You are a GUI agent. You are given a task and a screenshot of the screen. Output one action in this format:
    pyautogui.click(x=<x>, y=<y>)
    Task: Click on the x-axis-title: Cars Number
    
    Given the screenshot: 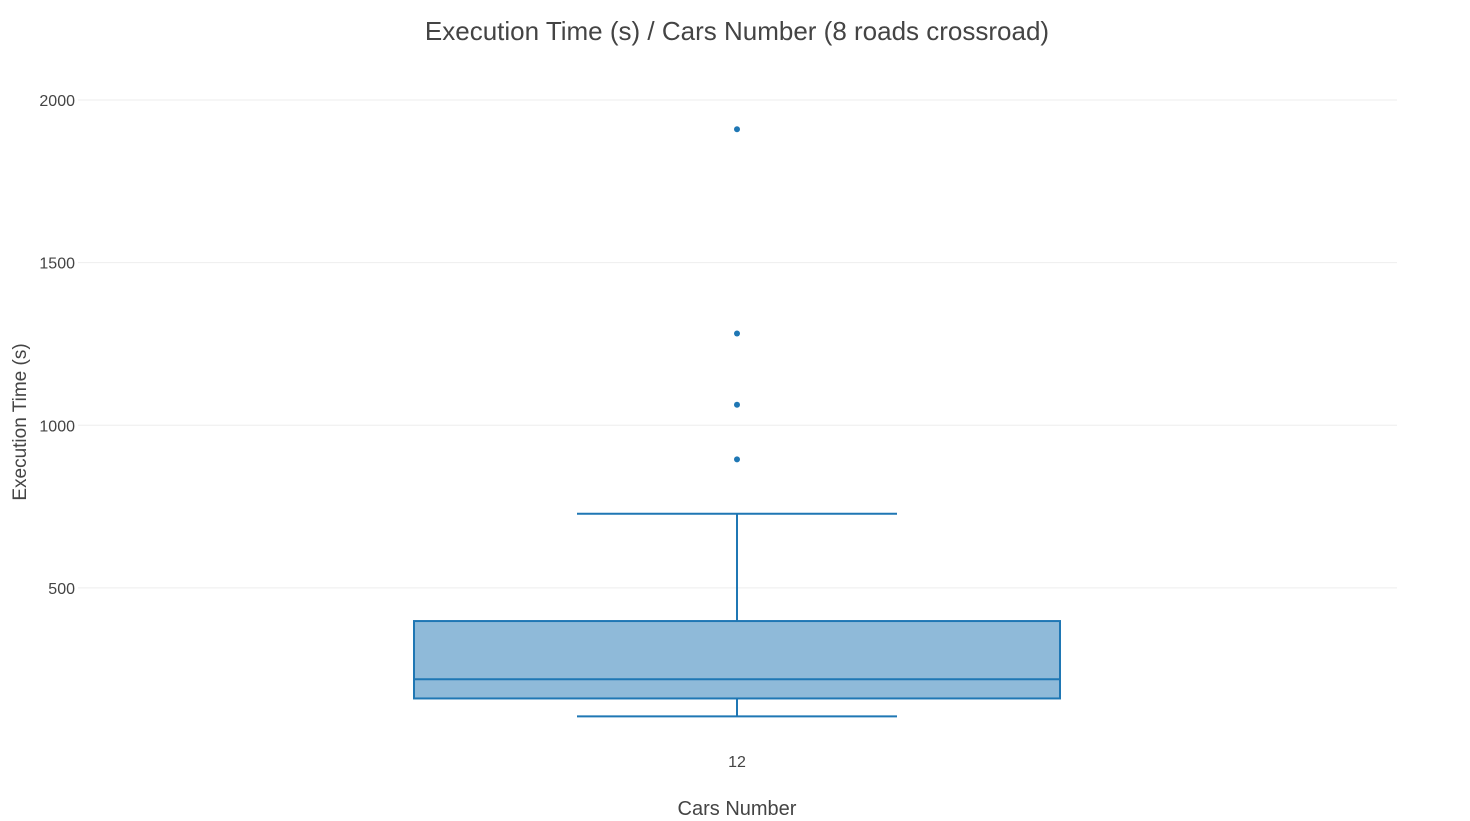 What is the action you would take?
    pyautogui.click(x=737, y=809)
    